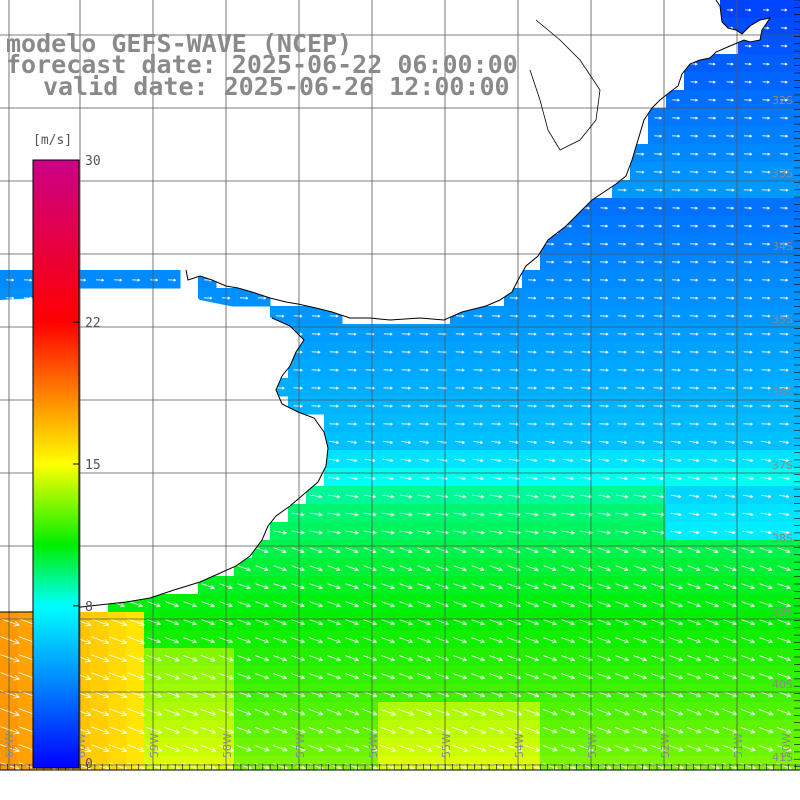 The image size is (800, 800). What do you see at coordinates (9, 745) in the screenshot?
I see `lon-label: 61W` at bounding box center [9, 745].